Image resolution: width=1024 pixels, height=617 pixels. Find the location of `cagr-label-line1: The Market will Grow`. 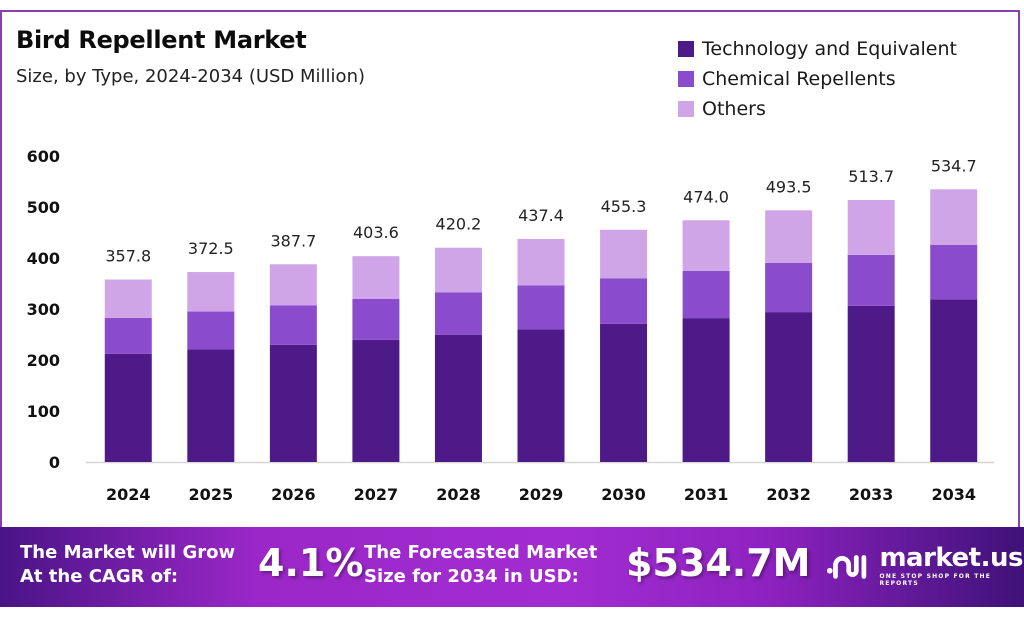

cagr-label-line1: The Market will Grow is located at coordinates (128, 552).